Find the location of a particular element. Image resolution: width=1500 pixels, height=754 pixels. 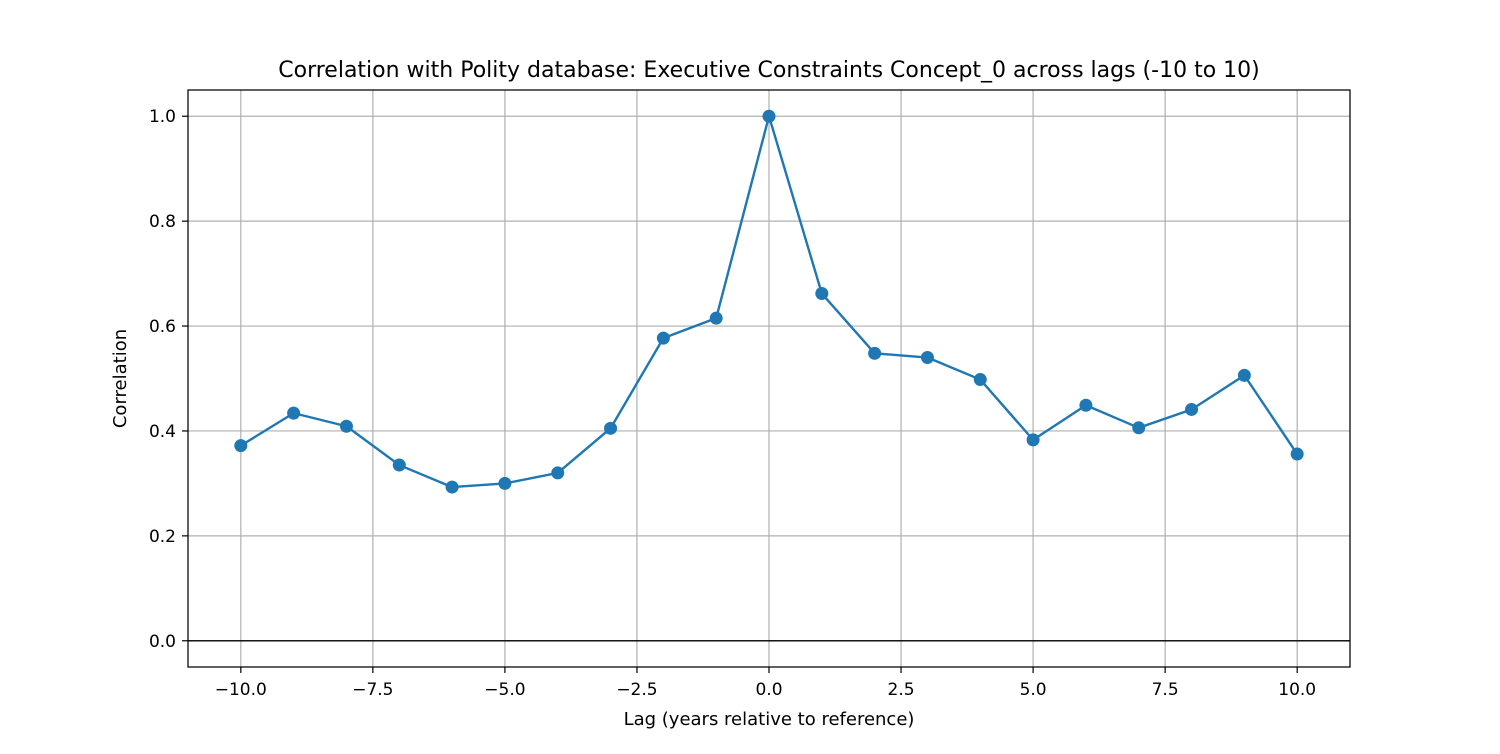

y-tick-label: 1.0 is located at coordinates (162, 117).